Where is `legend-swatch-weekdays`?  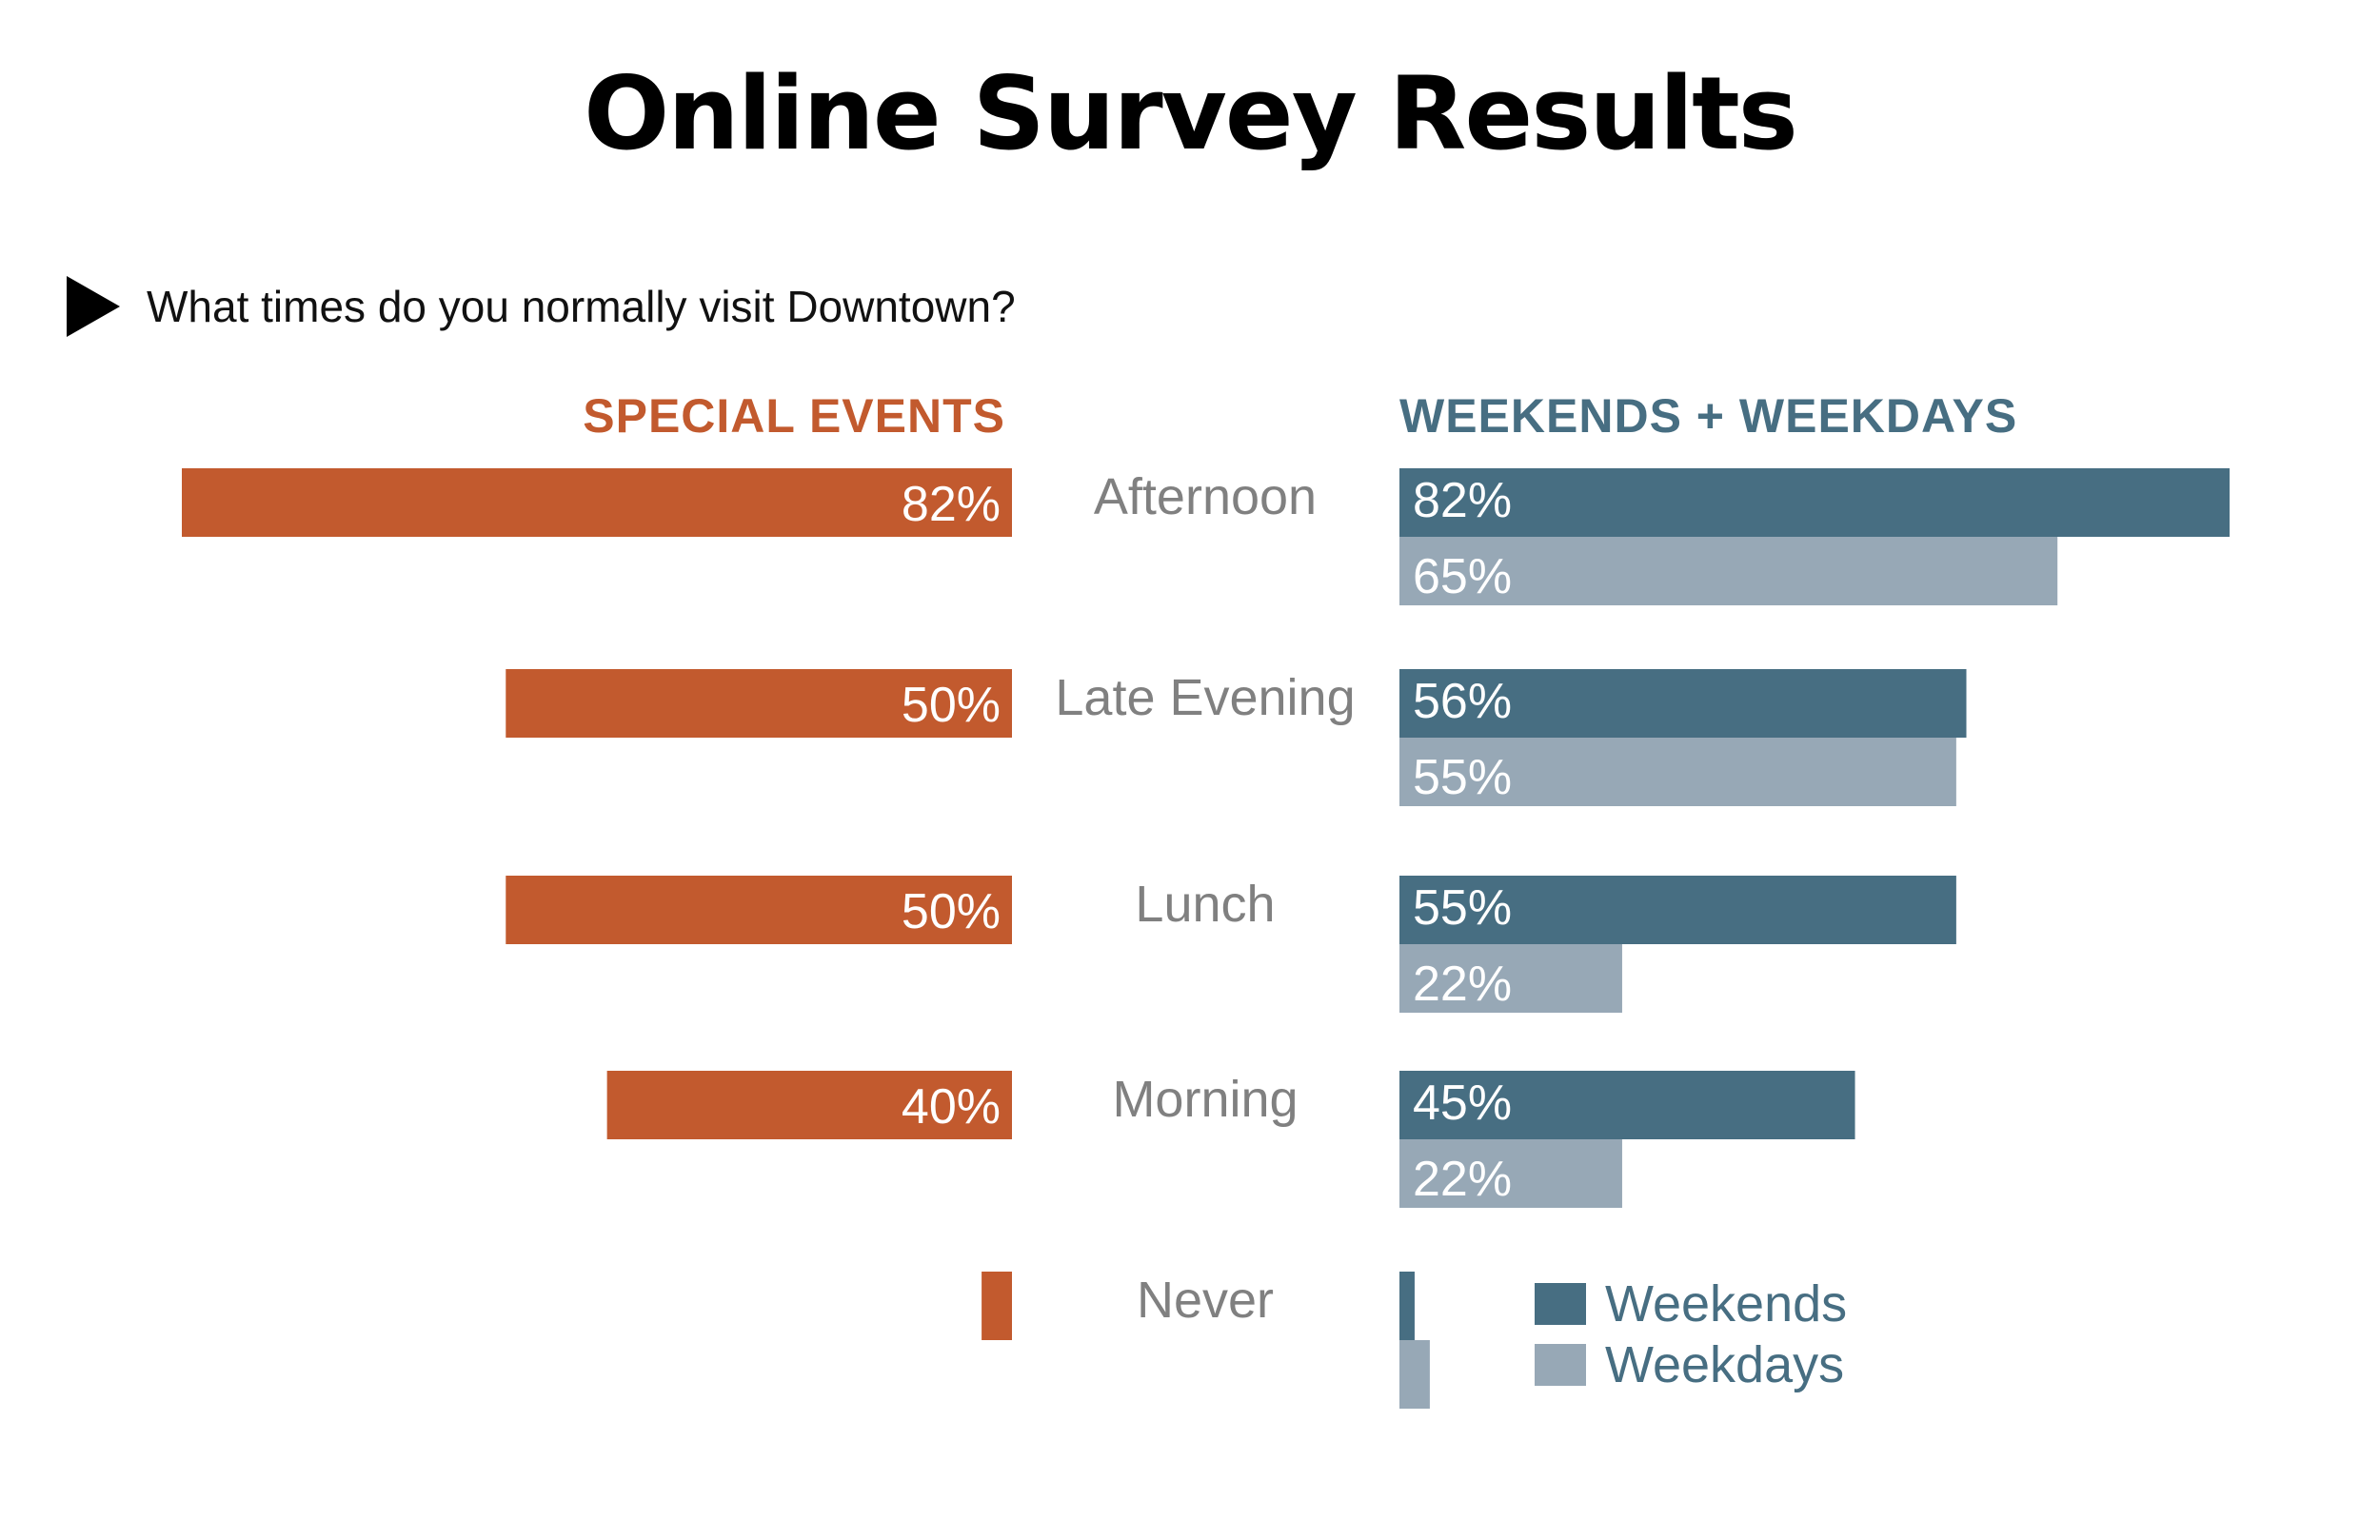
legend-swatch-weekdays is located at coordinates (1560, 1365).